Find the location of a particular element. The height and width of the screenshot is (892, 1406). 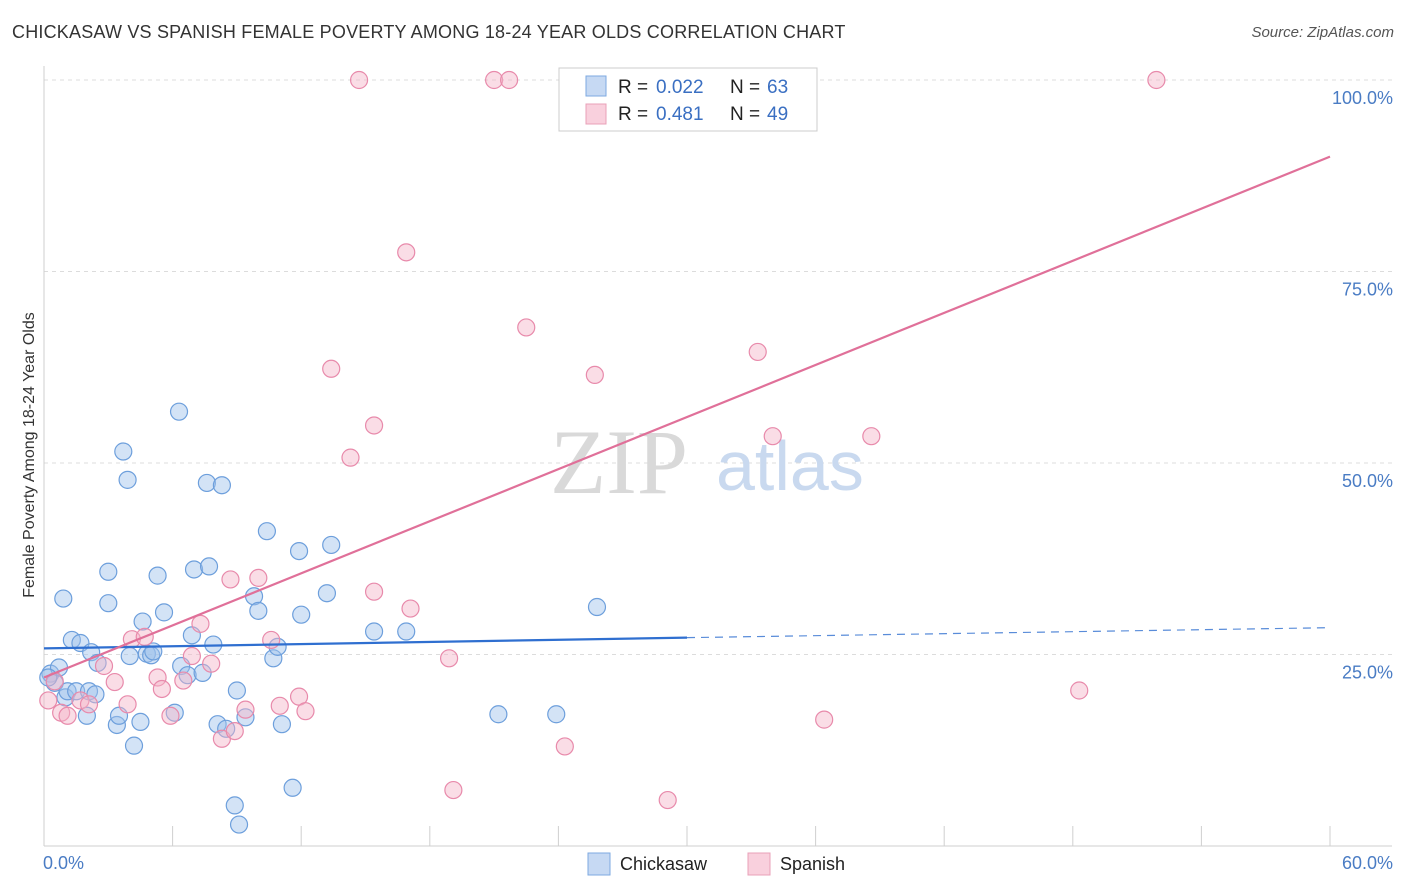

legend-swatch-spanish is located at coordinates (596, 114).